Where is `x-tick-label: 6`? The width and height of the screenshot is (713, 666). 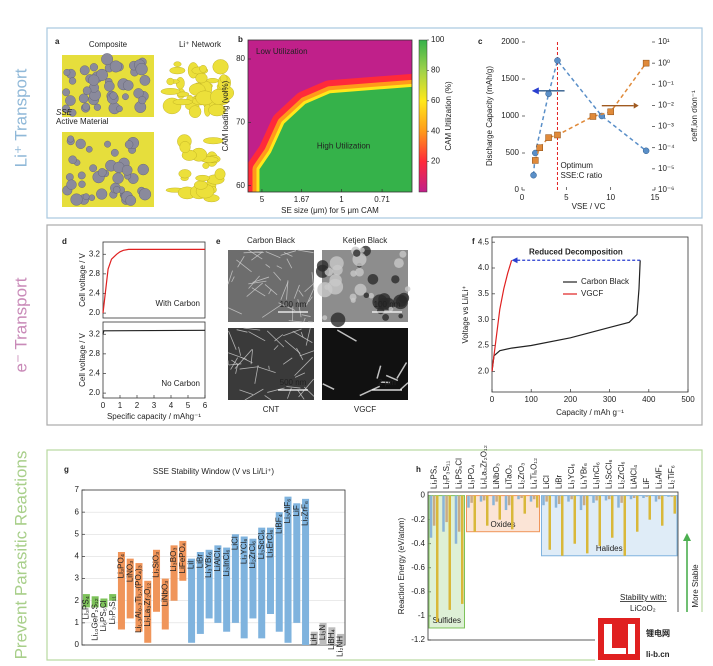 x-tick-label: 6 is located at coordinates (205, 405).